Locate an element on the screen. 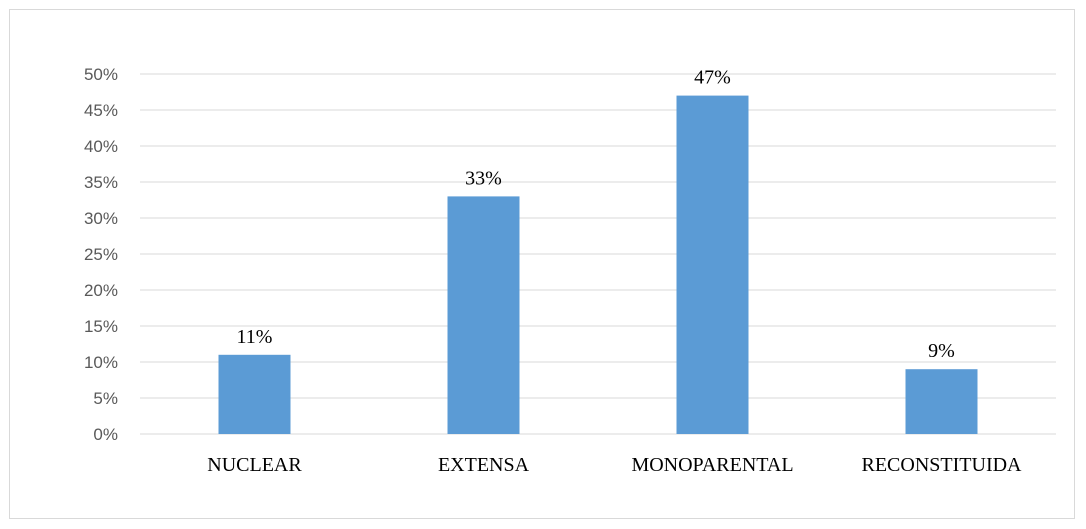  y-tick-label: 15% is located at coordinates (101, 326).